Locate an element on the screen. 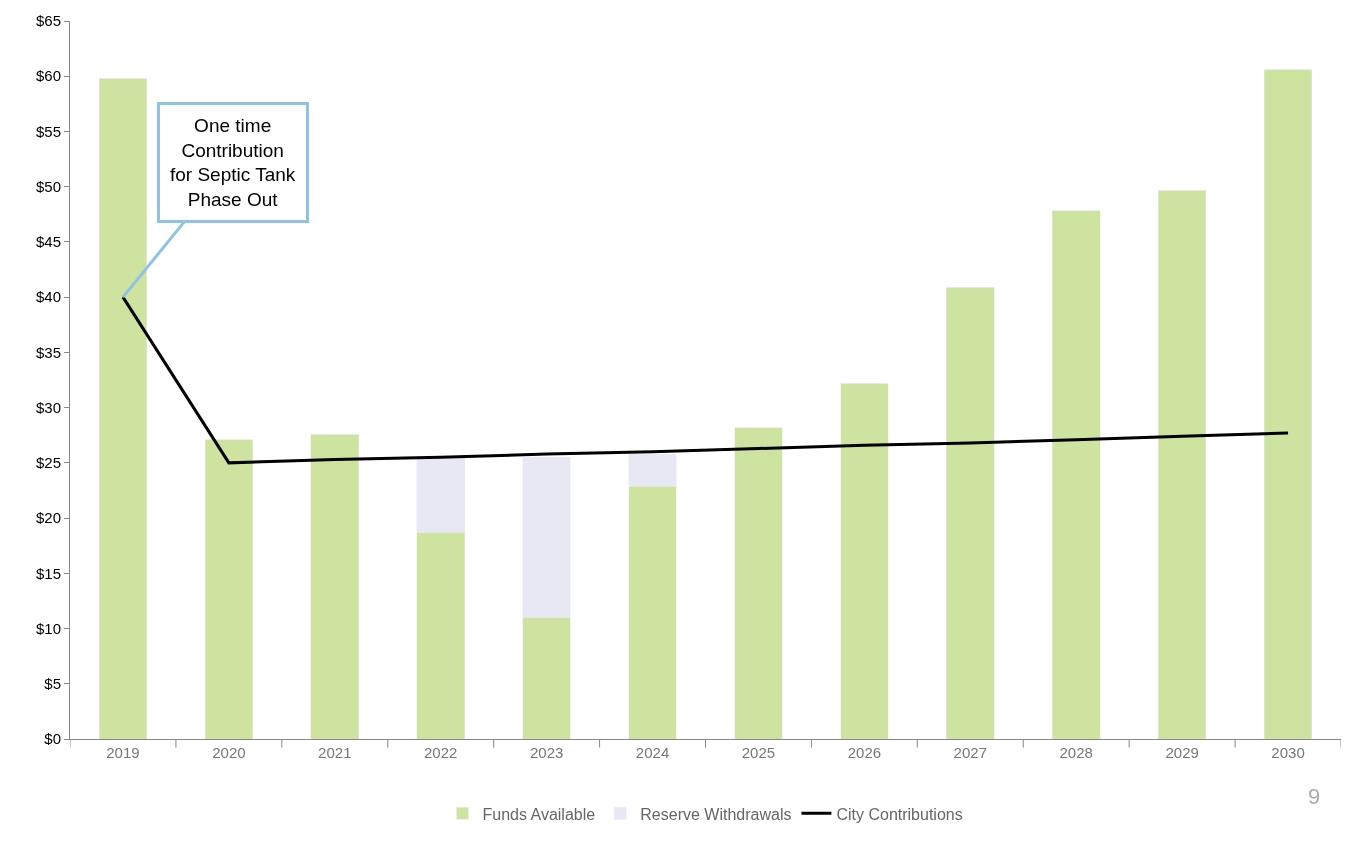 This screenshot has height=843, width=1361. y-tick-label: $65 is located at coordinates (48, 21).